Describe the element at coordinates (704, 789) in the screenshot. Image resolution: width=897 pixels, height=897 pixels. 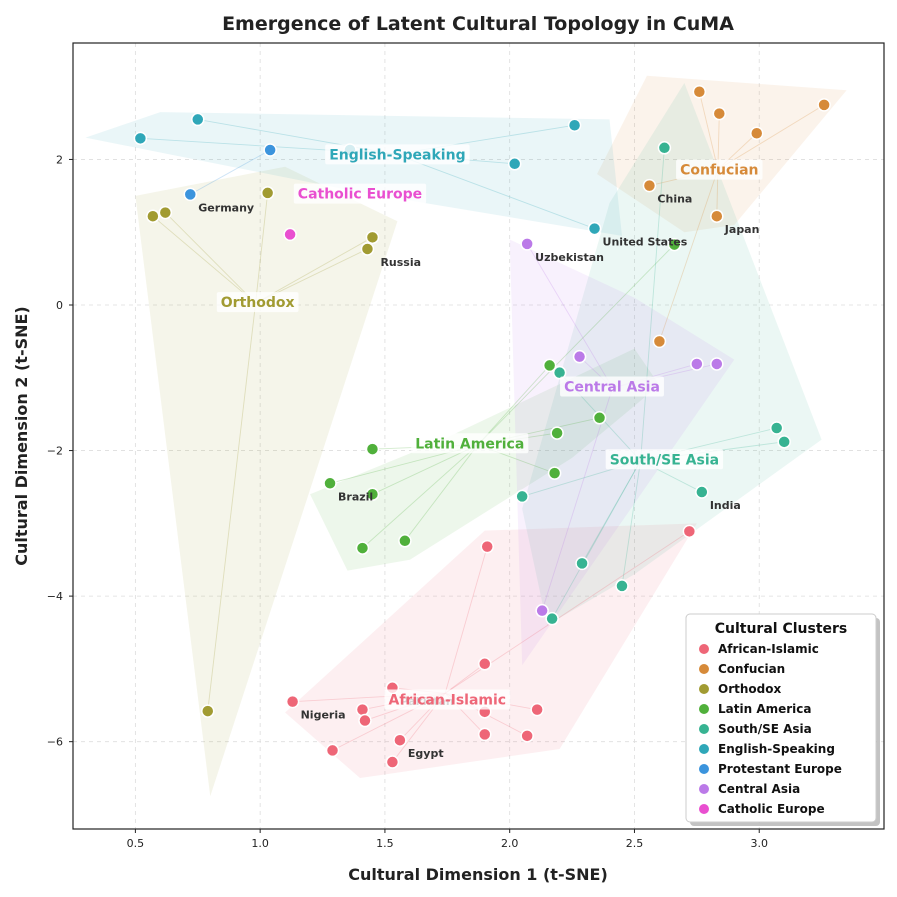
I see `legend-marker-central-asia` at that location.